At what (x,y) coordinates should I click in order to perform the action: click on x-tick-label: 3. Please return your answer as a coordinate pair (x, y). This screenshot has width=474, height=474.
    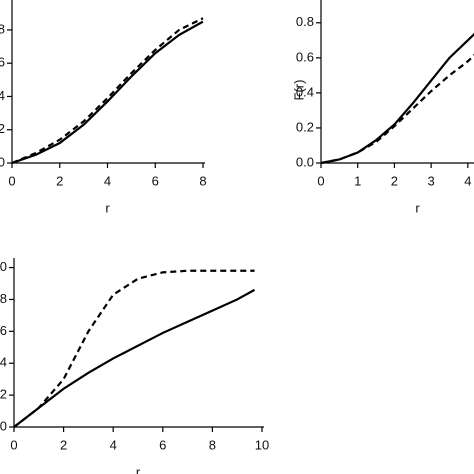
    Looking at the image, I should click on (431, 180).